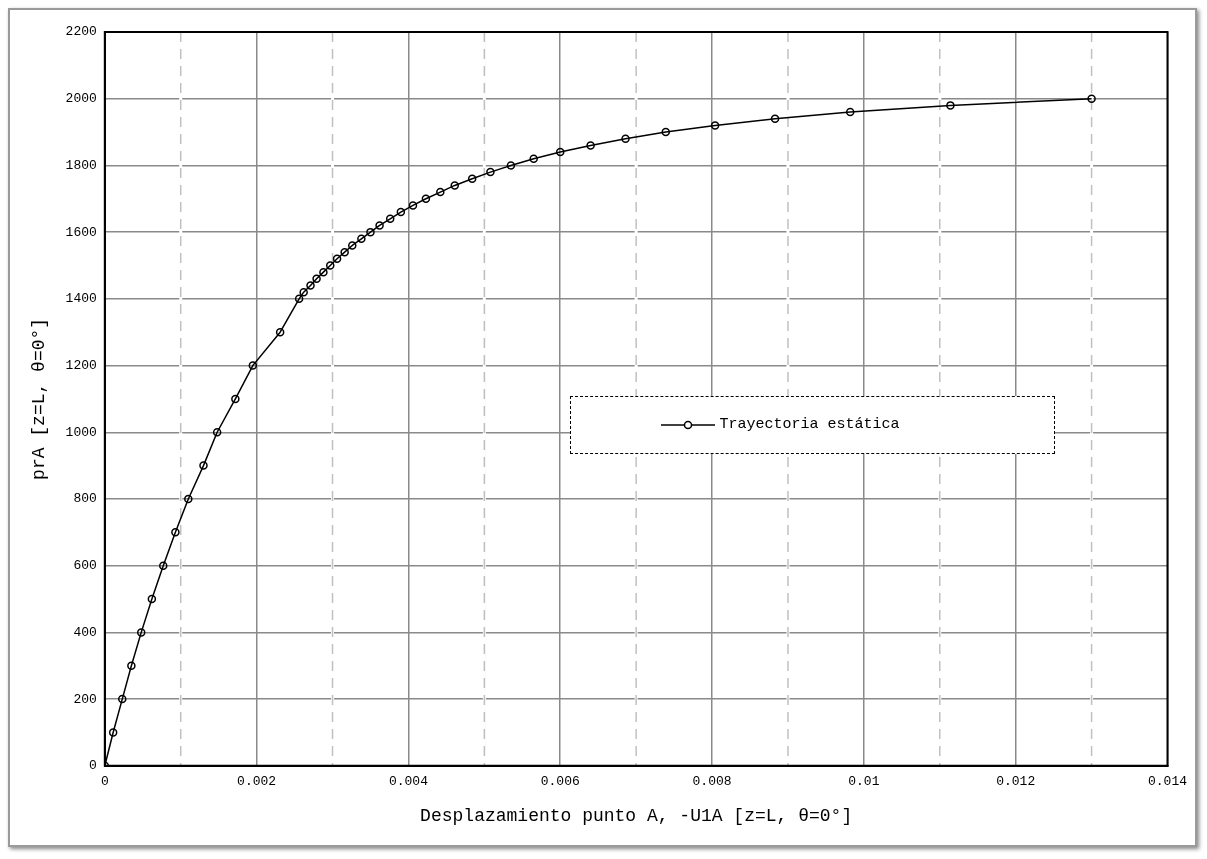 Image resolution: width=1207 pixels, height=859 pixels. Describe the element at coordinates (92, 766) in the screenshot. I see `y-tick-label: 0` at that location.